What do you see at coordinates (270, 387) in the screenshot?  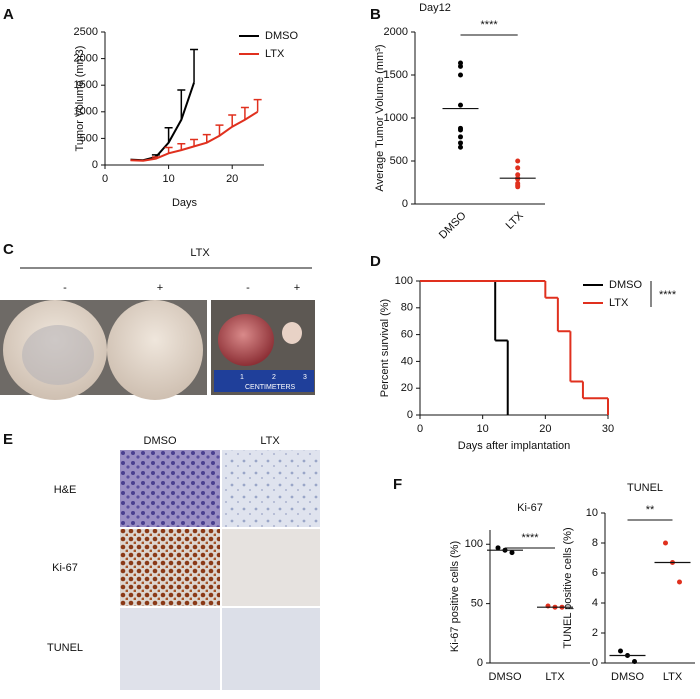 I see `ruler-units: CENTIMETERS` at bounding box center [270, 387].